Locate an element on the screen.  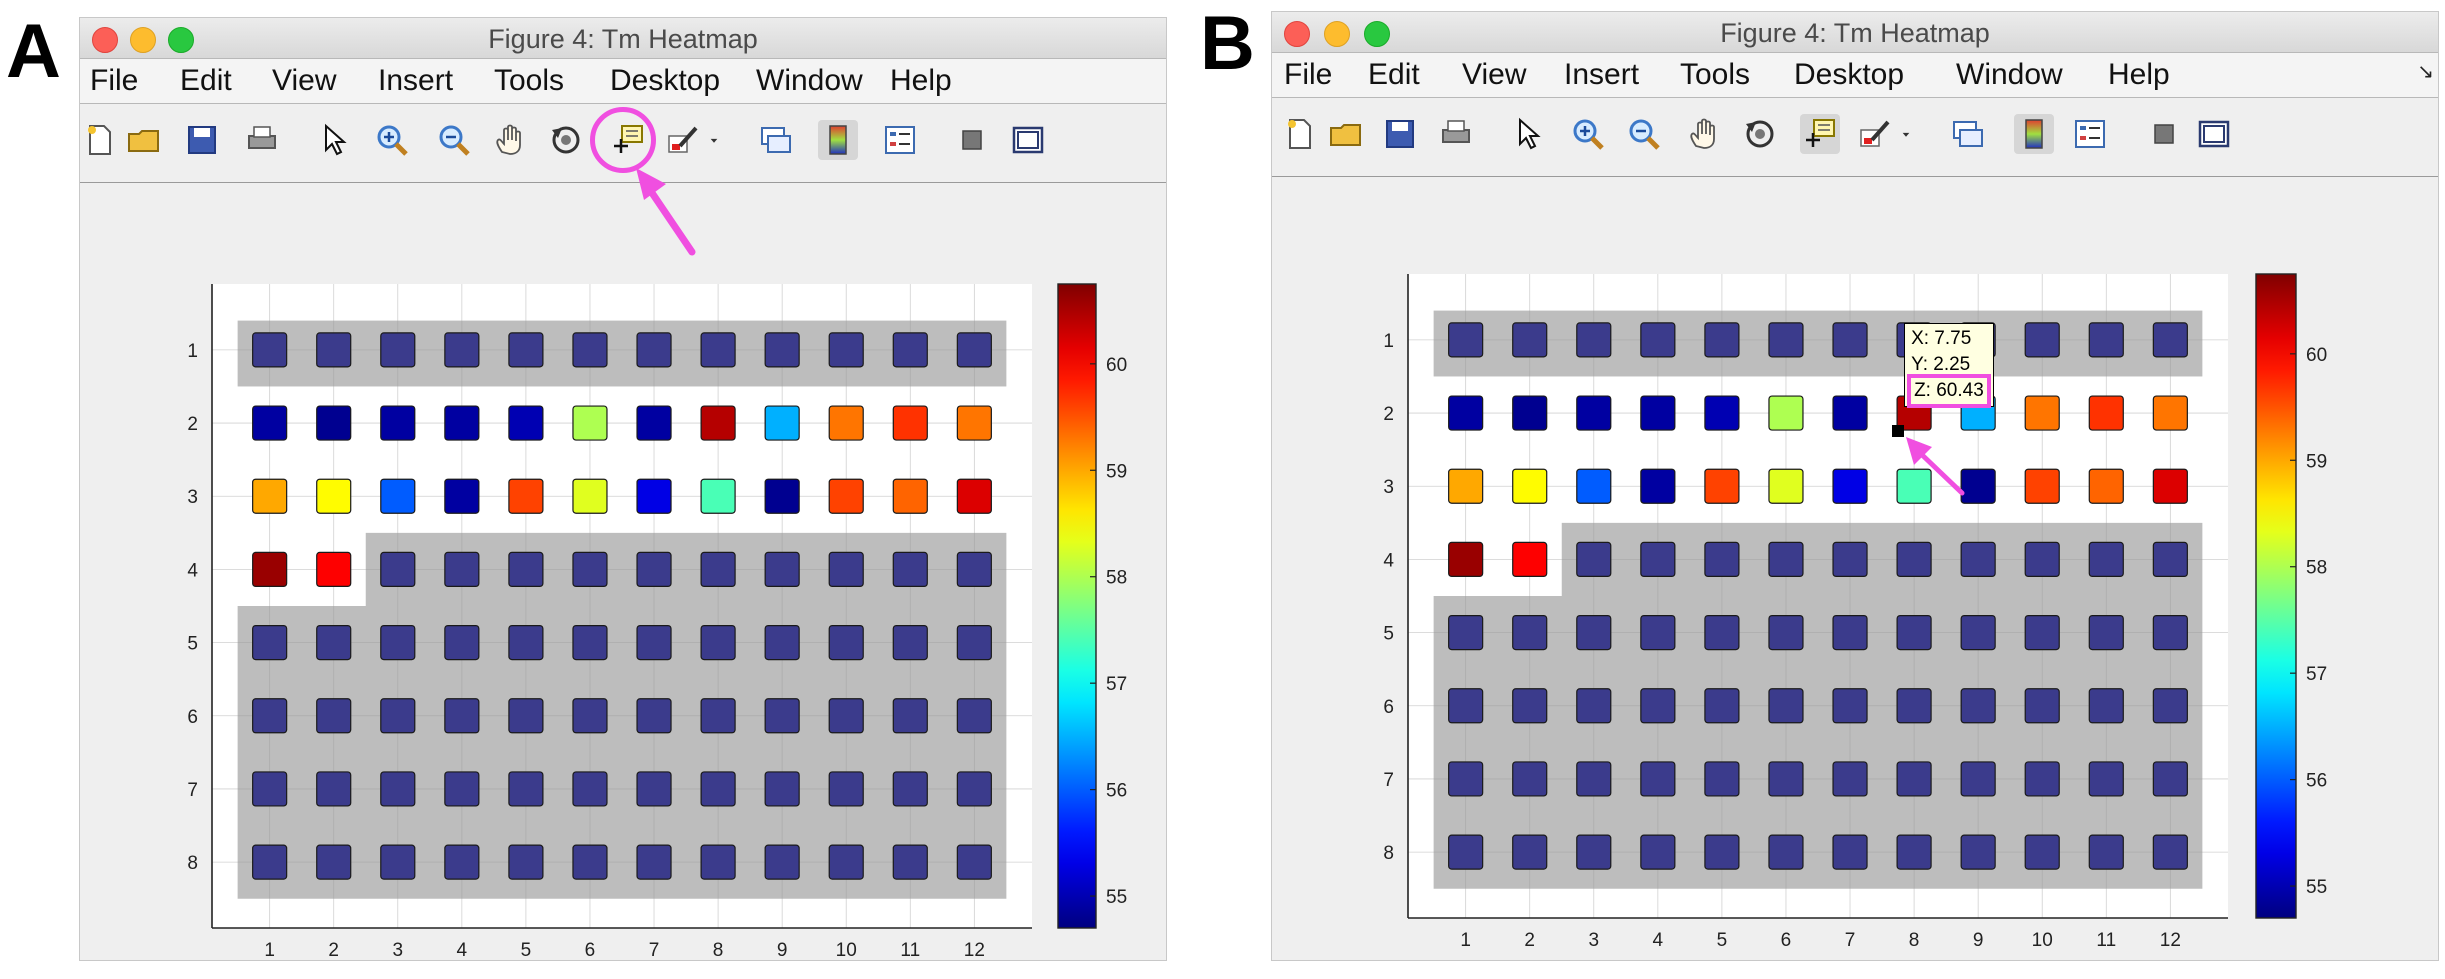
colorbar-button is located at coordinates (2034, 134).